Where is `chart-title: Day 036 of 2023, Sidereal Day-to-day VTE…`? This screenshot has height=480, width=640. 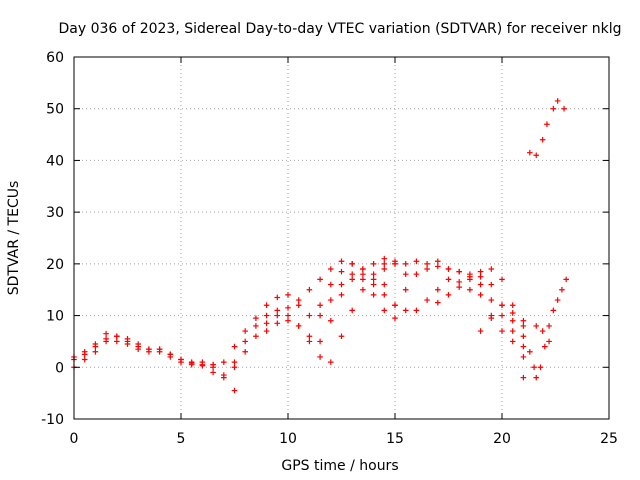
chart-title: Day 036 of 2023, Sidereal Day-to-day VTE… is located at coordinates (340, 29).